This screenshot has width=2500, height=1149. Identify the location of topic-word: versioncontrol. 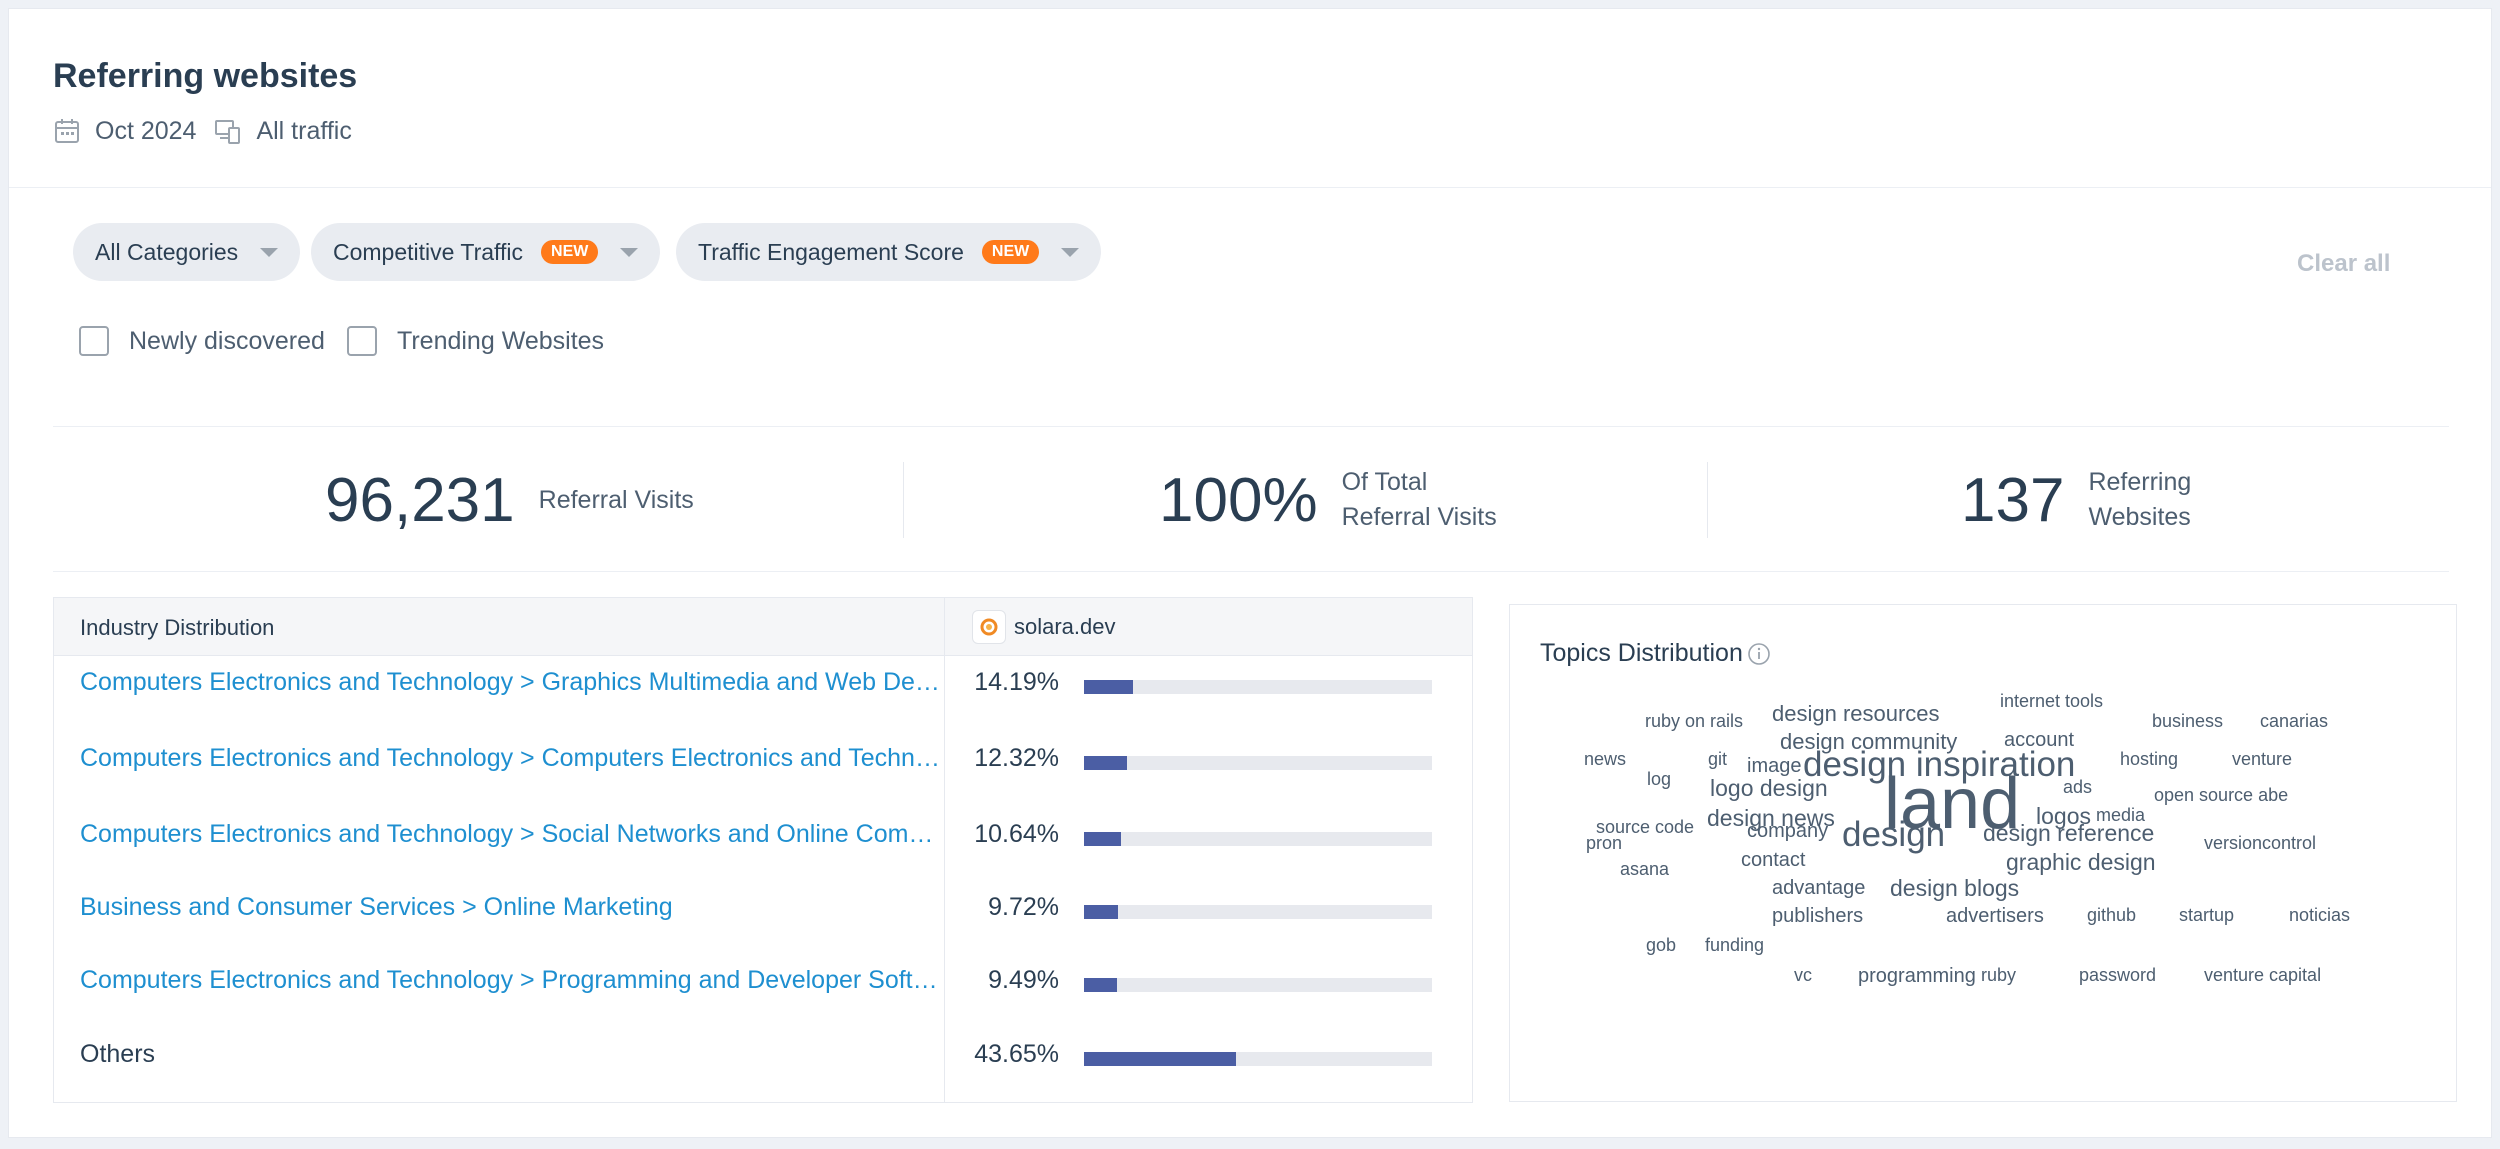
(2260, 843).